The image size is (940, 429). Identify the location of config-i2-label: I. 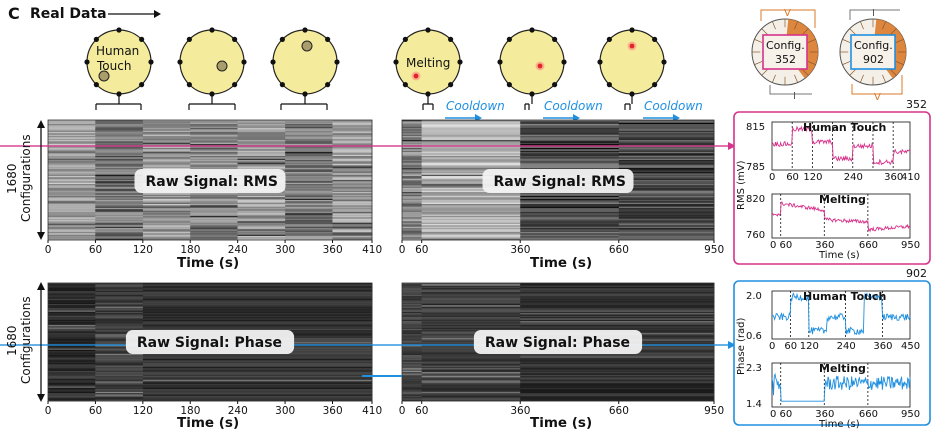
(873, 13).